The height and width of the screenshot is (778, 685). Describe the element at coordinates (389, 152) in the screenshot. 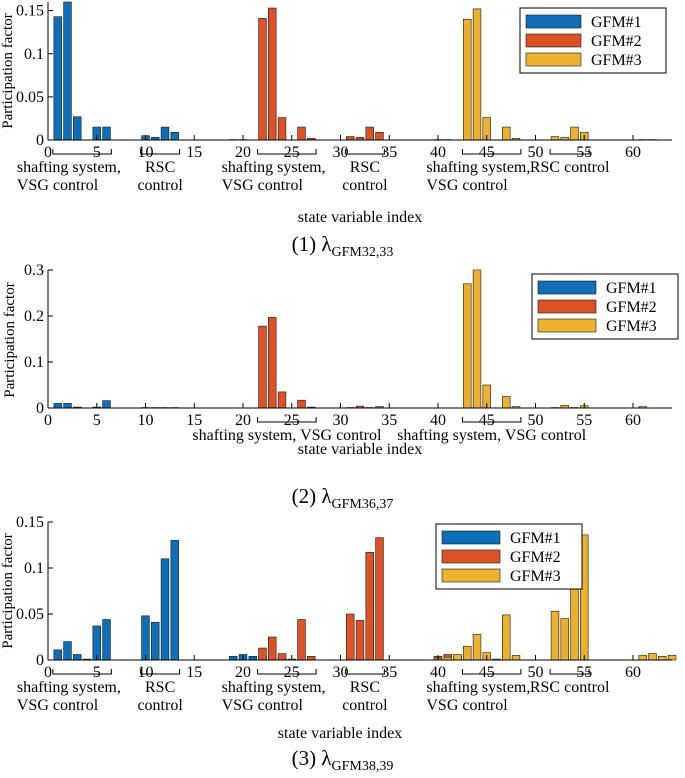

I see `chart-1-xtick-label: 35` at that location.